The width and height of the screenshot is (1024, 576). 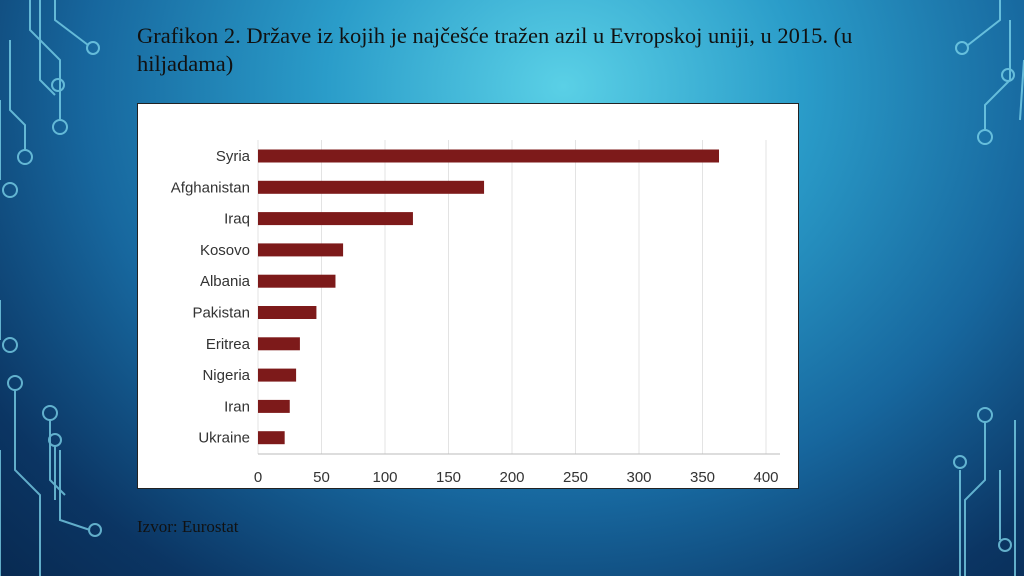 I want to click on category-label: Iran, so click(x=237, y=406).